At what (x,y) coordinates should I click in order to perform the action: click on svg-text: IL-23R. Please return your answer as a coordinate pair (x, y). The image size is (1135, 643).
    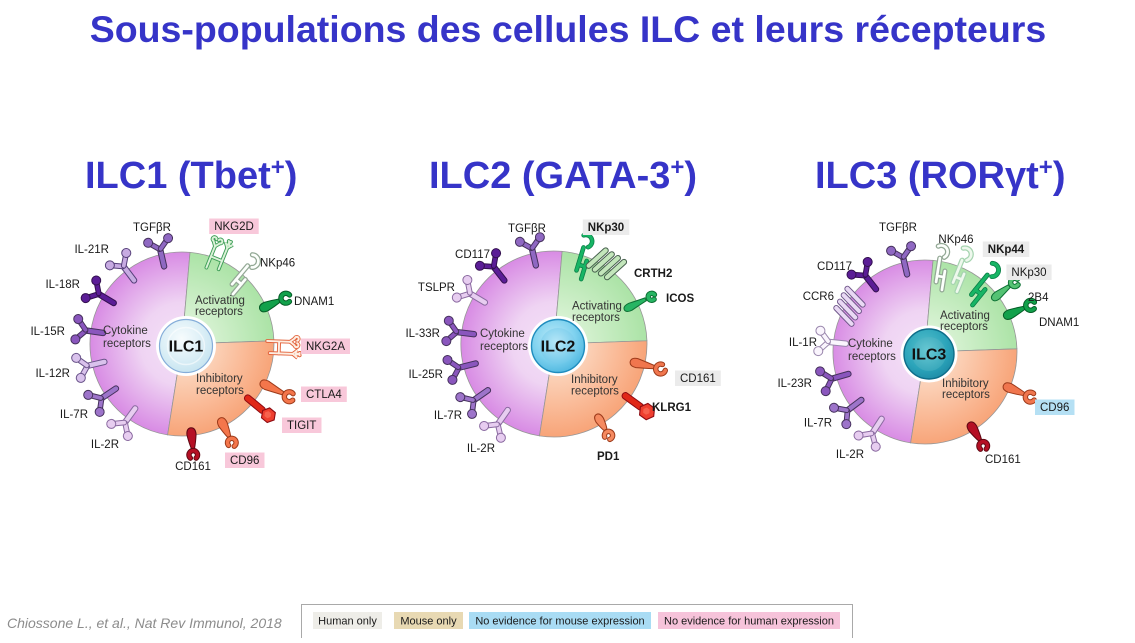
    Looking at the image, I should click on (794, 384).